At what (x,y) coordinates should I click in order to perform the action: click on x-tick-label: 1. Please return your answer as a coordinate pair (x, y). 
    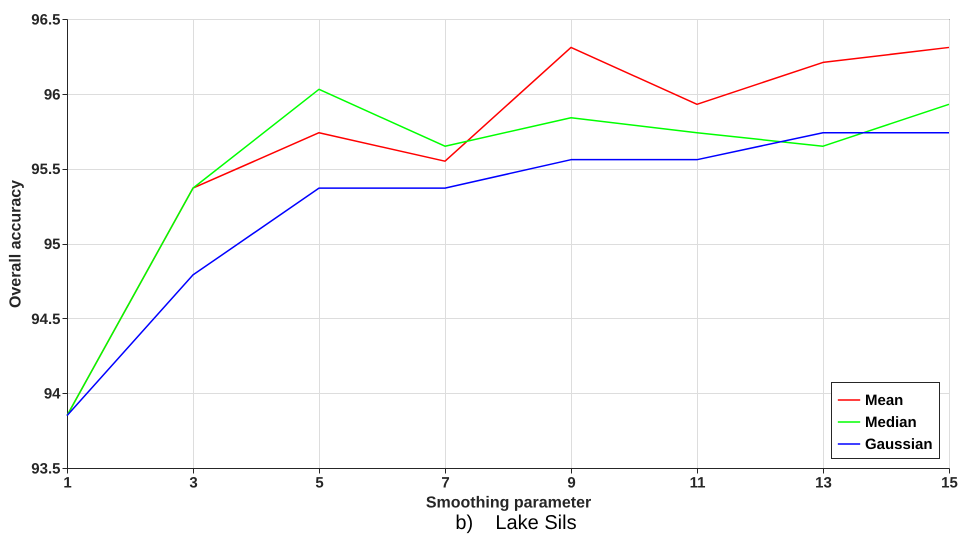
    Looking at the image, I should click on (67, 483).